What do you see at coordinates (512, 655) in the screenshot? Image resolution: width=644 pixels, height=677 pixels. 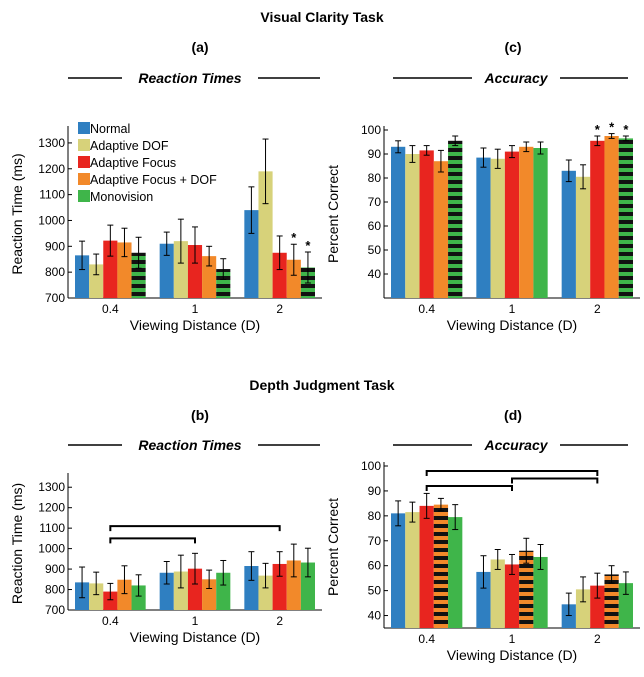 I see `x-axis-label-d: Viewing Distance (D)` at bounding box center [512, 655].